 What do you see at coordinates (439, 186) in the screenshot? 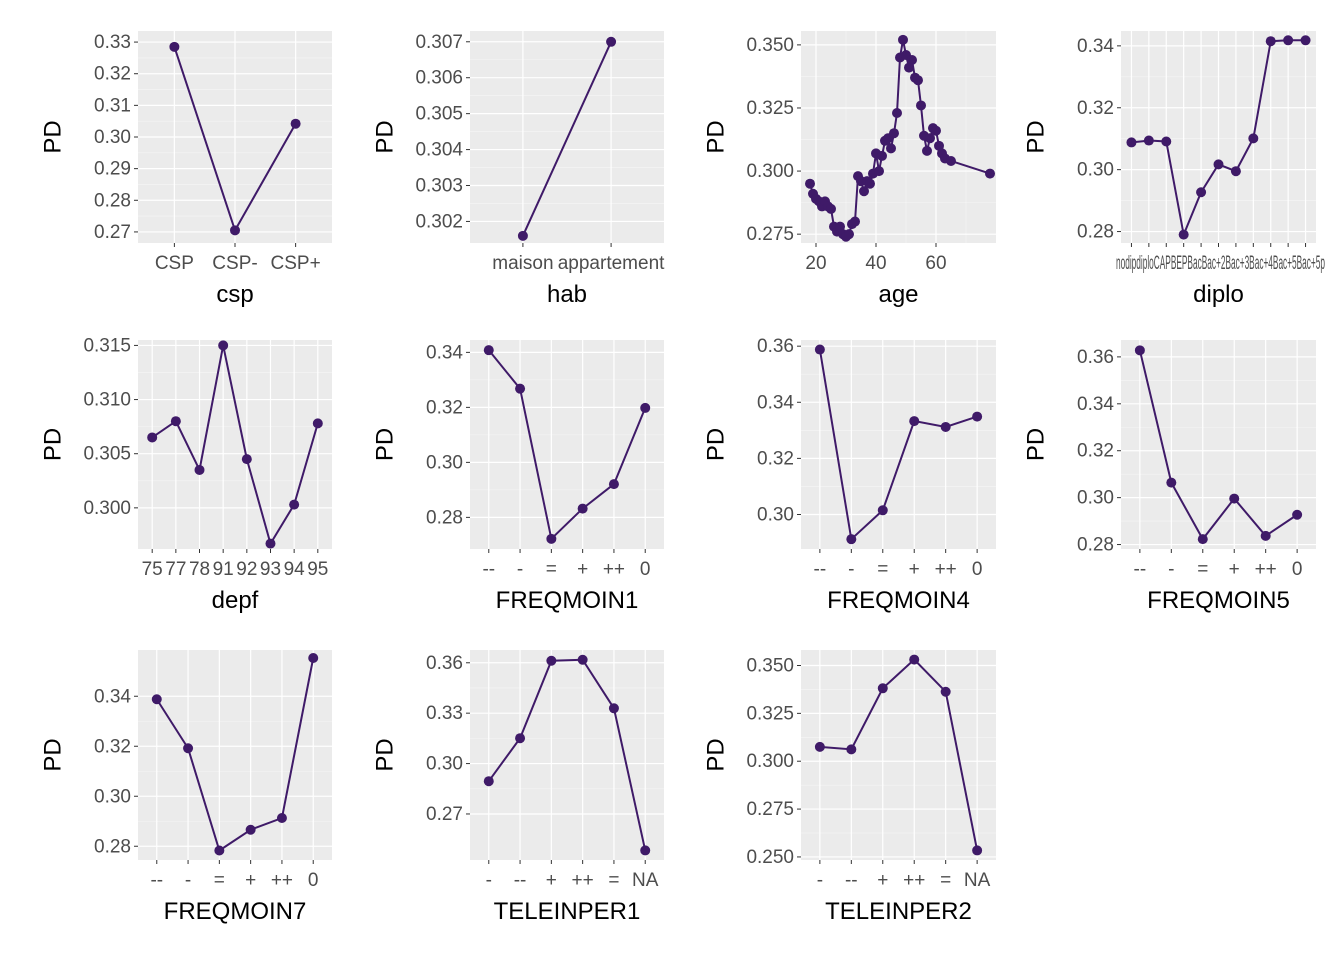
I see `y-tick-label: 0.303` at bounding box center [439, 186].